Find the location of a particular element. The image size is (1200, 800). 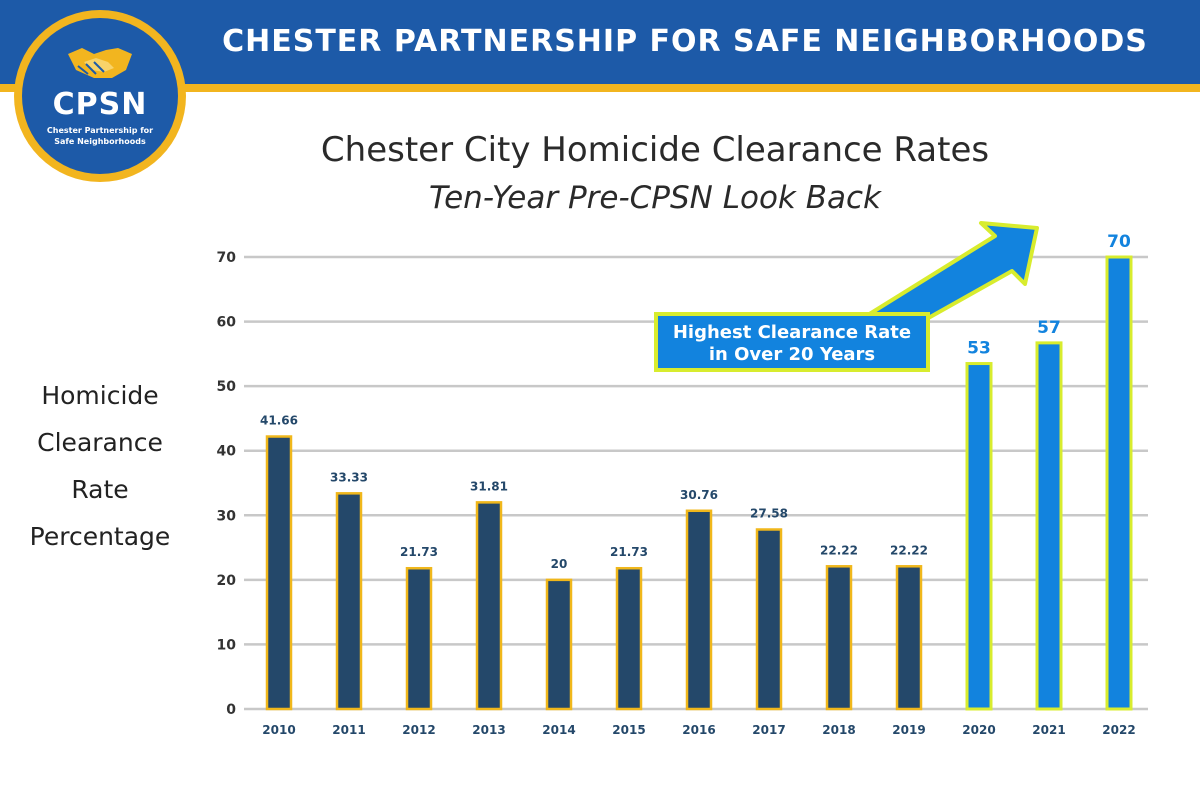

bar-2020 is located at coordinates (979, 536).